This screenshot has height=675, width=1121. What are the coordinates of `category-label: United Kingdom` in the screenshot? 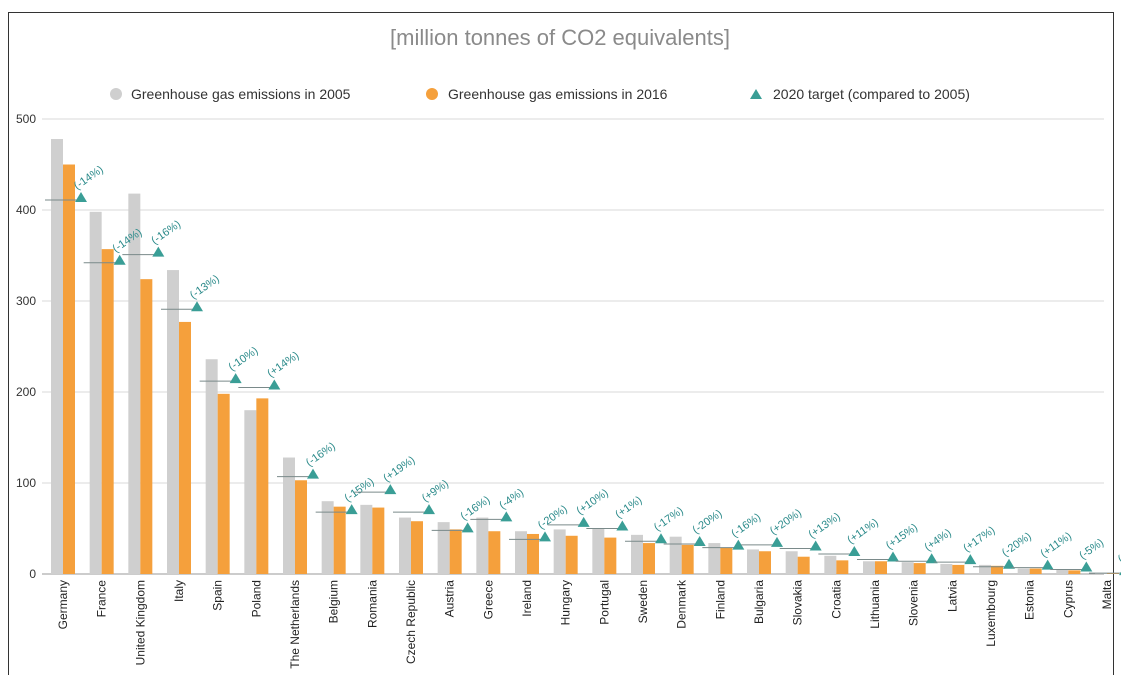 It's located at (140, 622).